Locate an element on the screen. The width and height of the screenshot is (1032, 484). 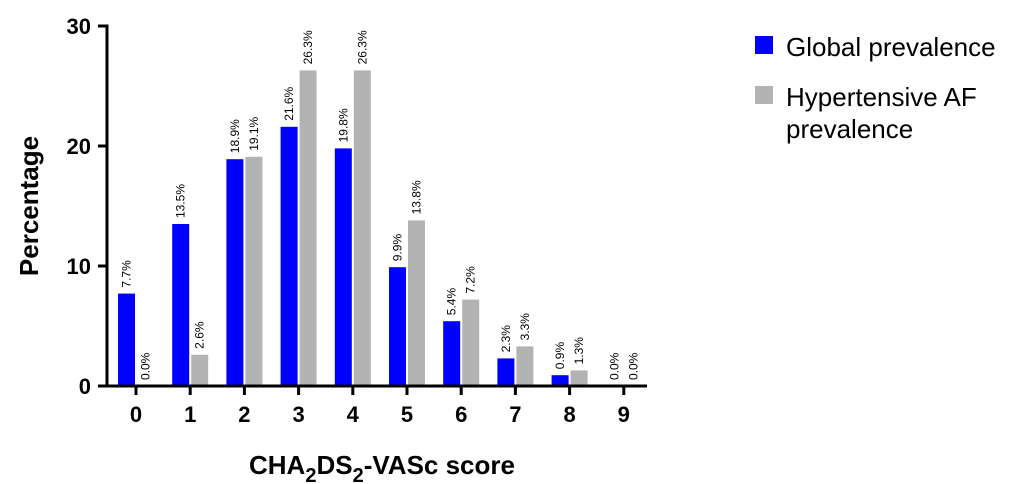
x-axis-title: CHA2DS2-VASc score is located at coordinates (382, 467).